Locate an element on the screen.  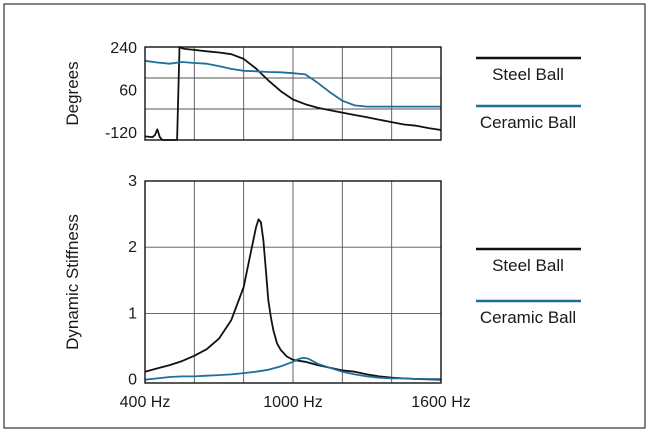
y-axis-label: Dynamic Stiffness is located at coordinates (72, 282).